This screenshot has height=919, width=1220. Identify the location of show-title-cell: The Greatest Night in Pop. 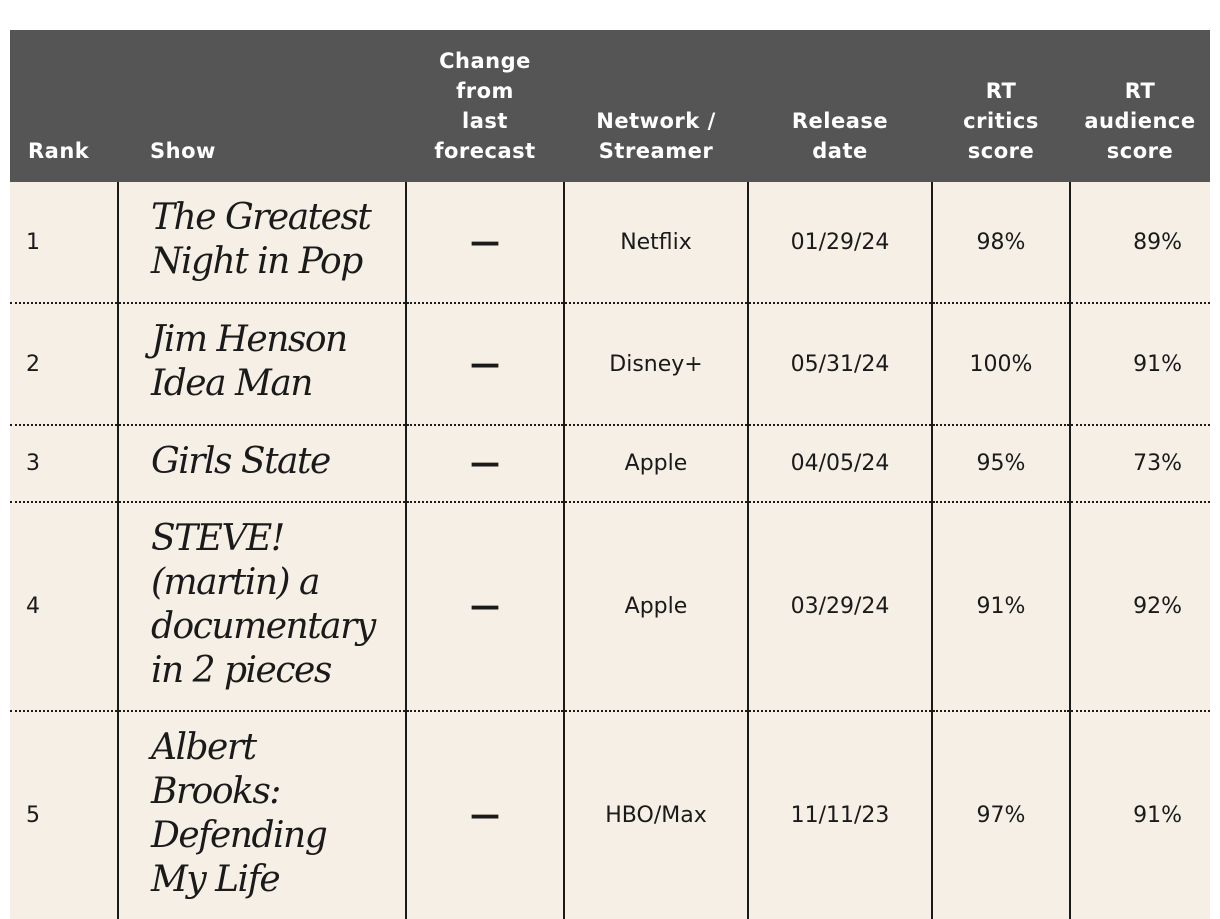
(261, 243).